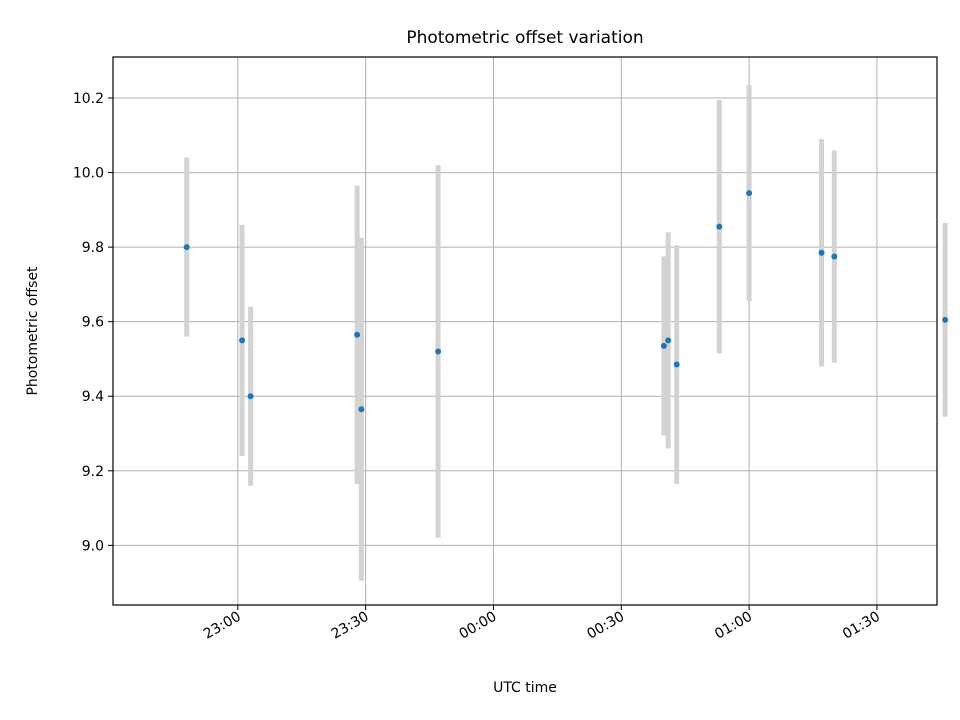 This screenshot has height=720, width=960. Describe the element at coordinates (93, 397) in the screenshot. I see `y-tick-label: 9.4` at that location.